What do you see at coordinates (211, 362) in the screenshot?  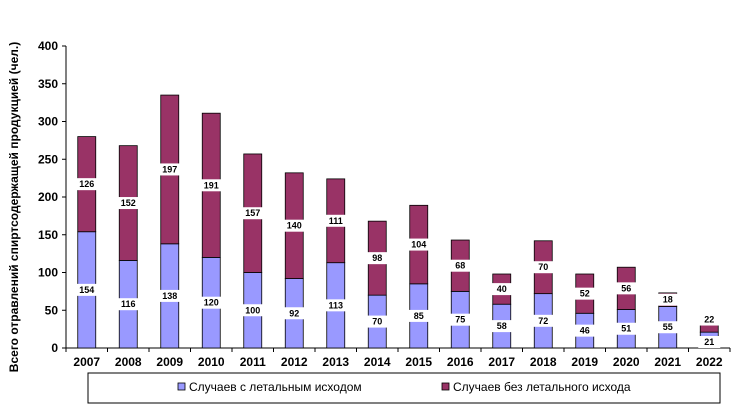 I see `x-tick-label: 2010` at bounding box center [211, 362].